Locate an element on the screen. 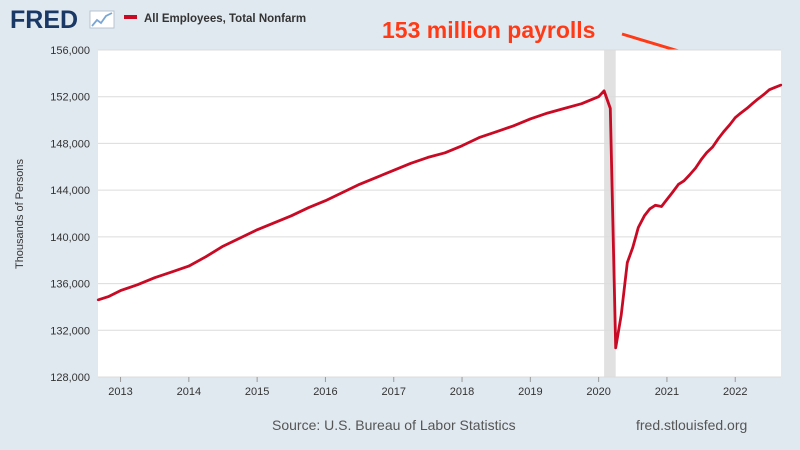  legend: All Employees, Total Nonfarm is located at coordinates (215, 19).